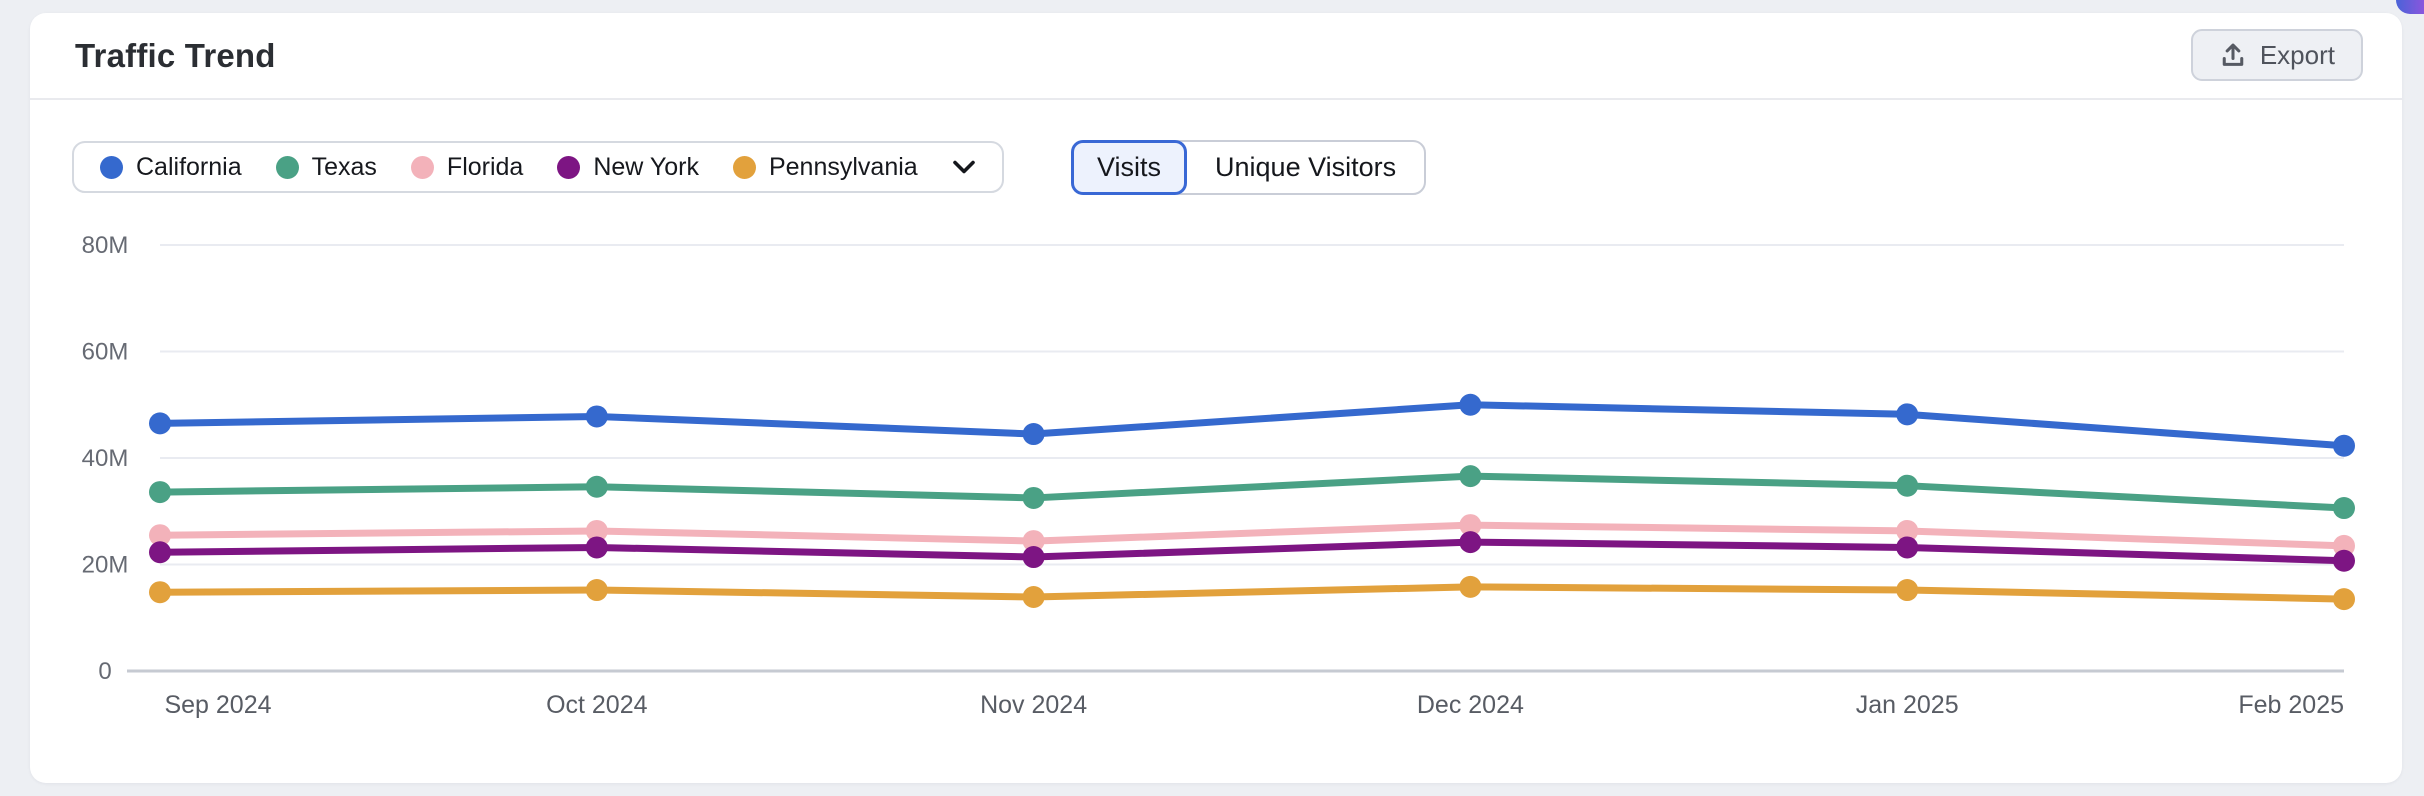 The height and width of the screenshot is (796, 2424). Describe the element at coordinates (1306, 167) in the screenshot. I see `toggle-option-unique-visitors: Unique Visitors` at that location.